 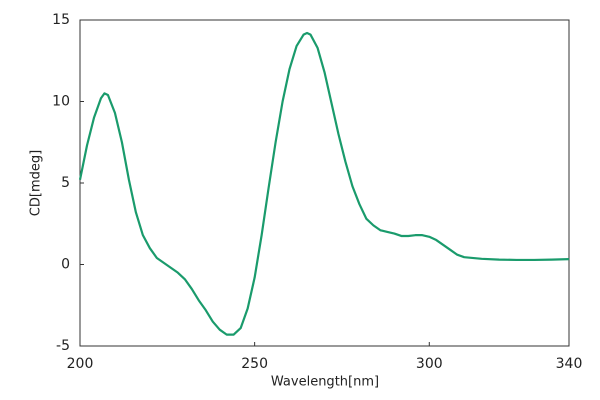 What do you see at coordinates (254, 364) in the screenshot?
I see `x-tick-label: 250` at bounding box center [254, 364].